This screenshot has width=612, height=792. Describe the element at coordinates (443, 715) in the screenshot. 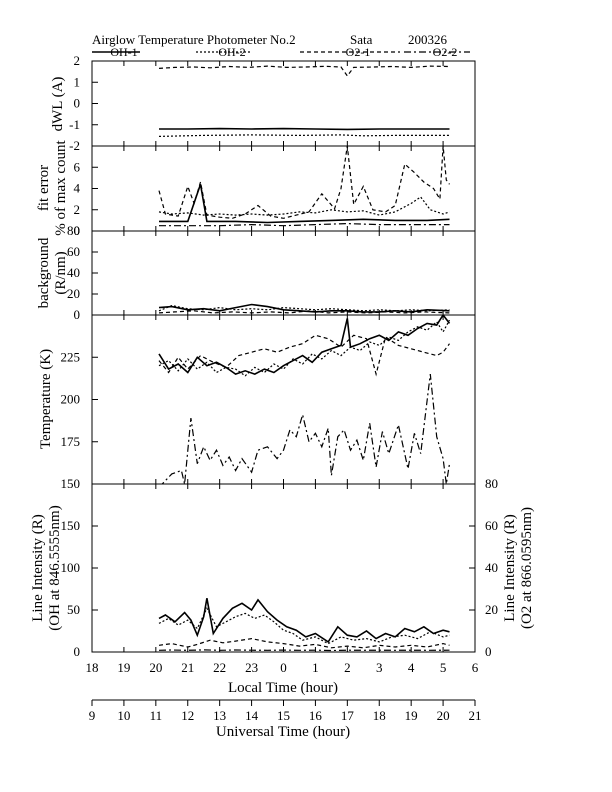

I see `universal-time-tick-label: 20` at that location.